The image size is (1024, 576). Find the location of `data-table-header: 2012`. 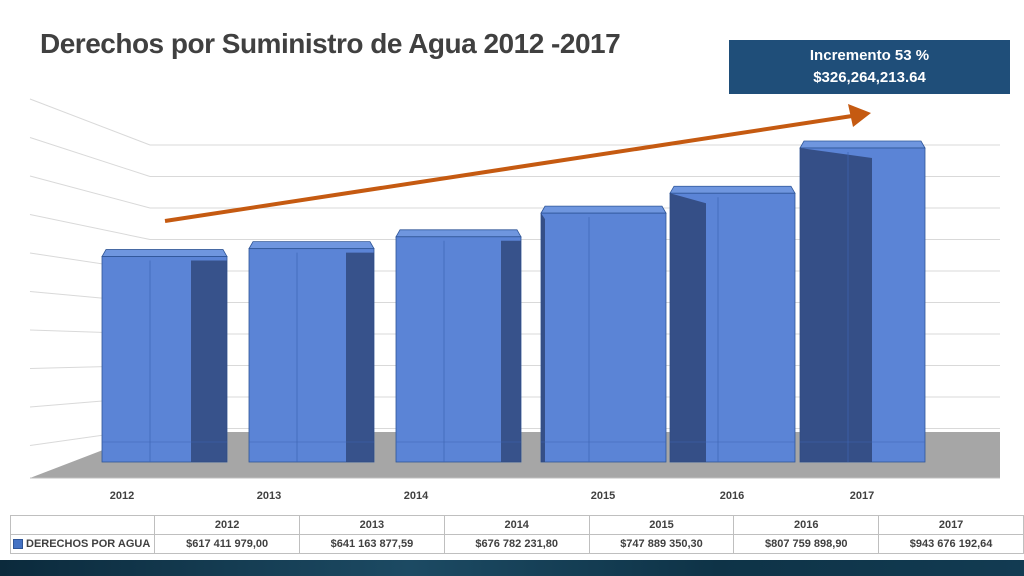

data-table-header: 2012 is located at coordinates (227, 525).